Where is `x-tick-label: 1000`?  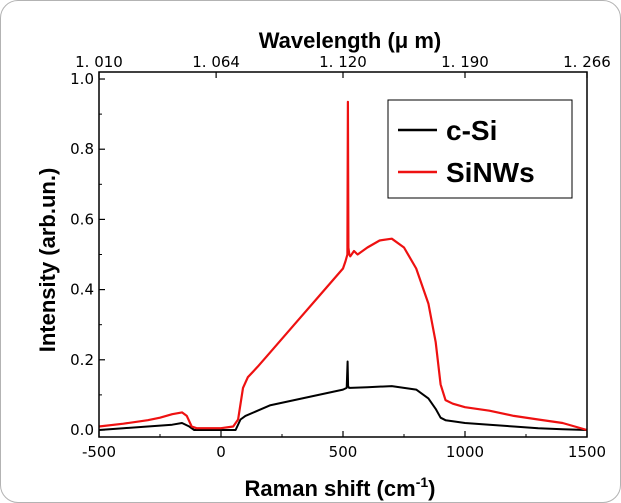 x-tick-label: 1000 is located at coordinates (465, 452).